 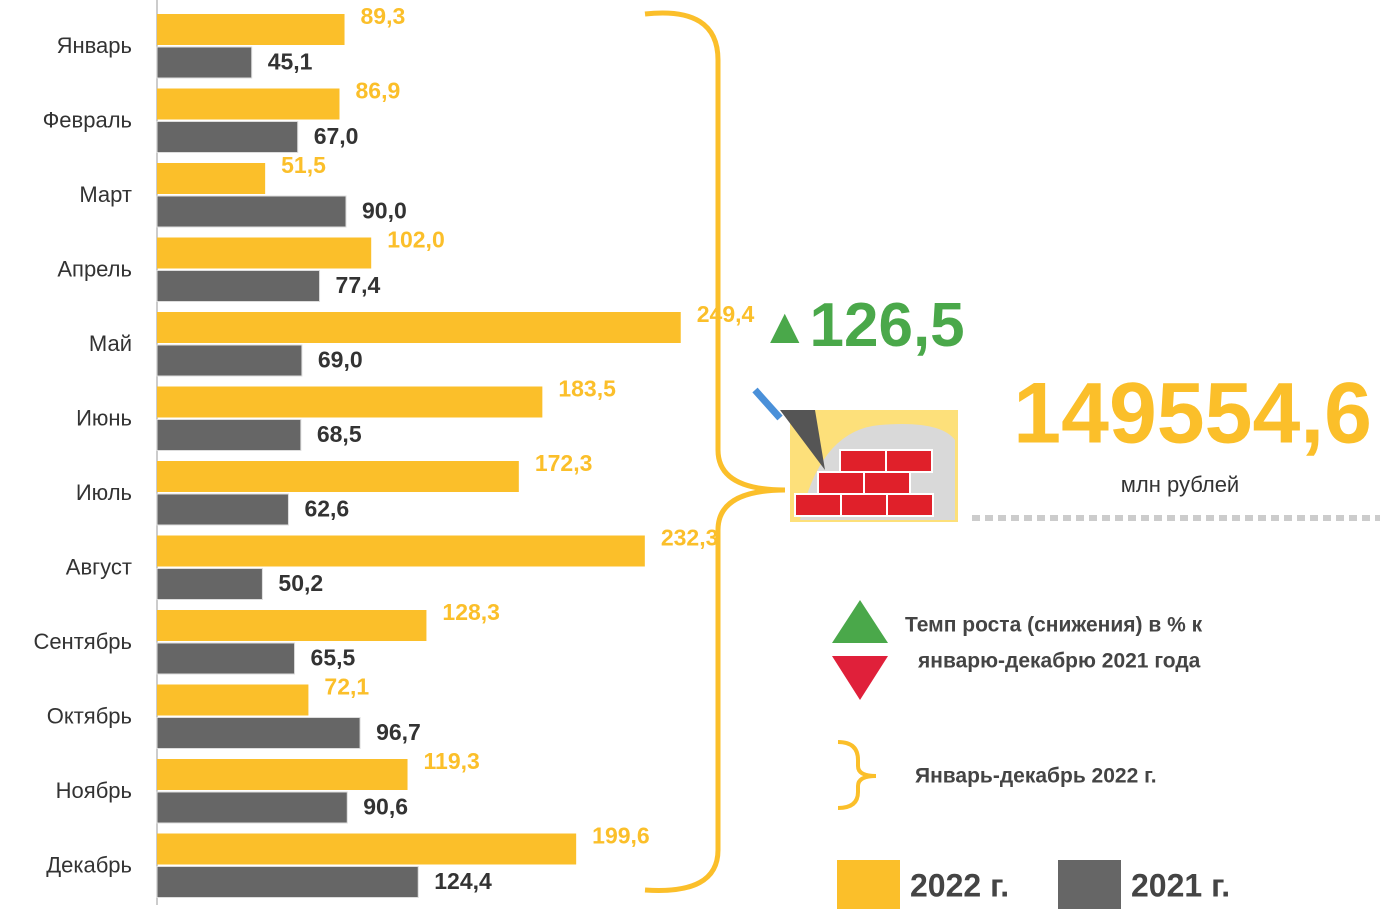 What do you see at coordinates (452, 761) in the screenshot?
I see `value-label: 119,3` at bounding box center [452, 761].